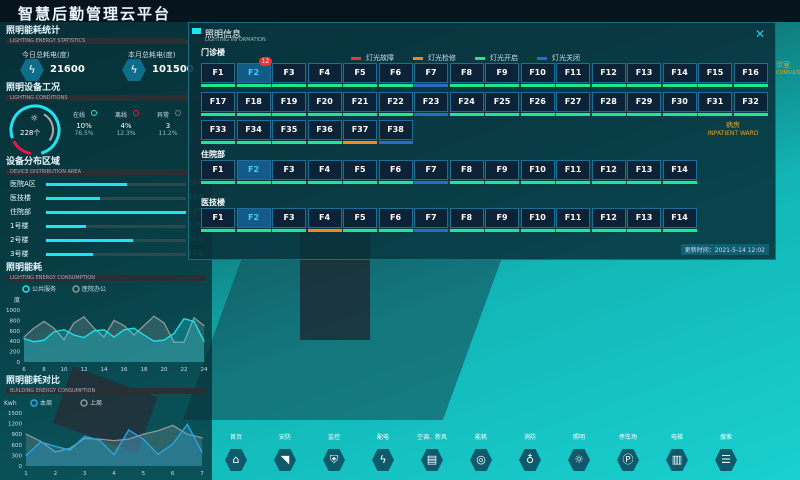 The width and height of the screenshot is (800, 480). What do you see at coordinates (285, 451) in the screenshot?
I see `toolbar-camera-button: 安防 ◥` at bounding box center [285, 451].